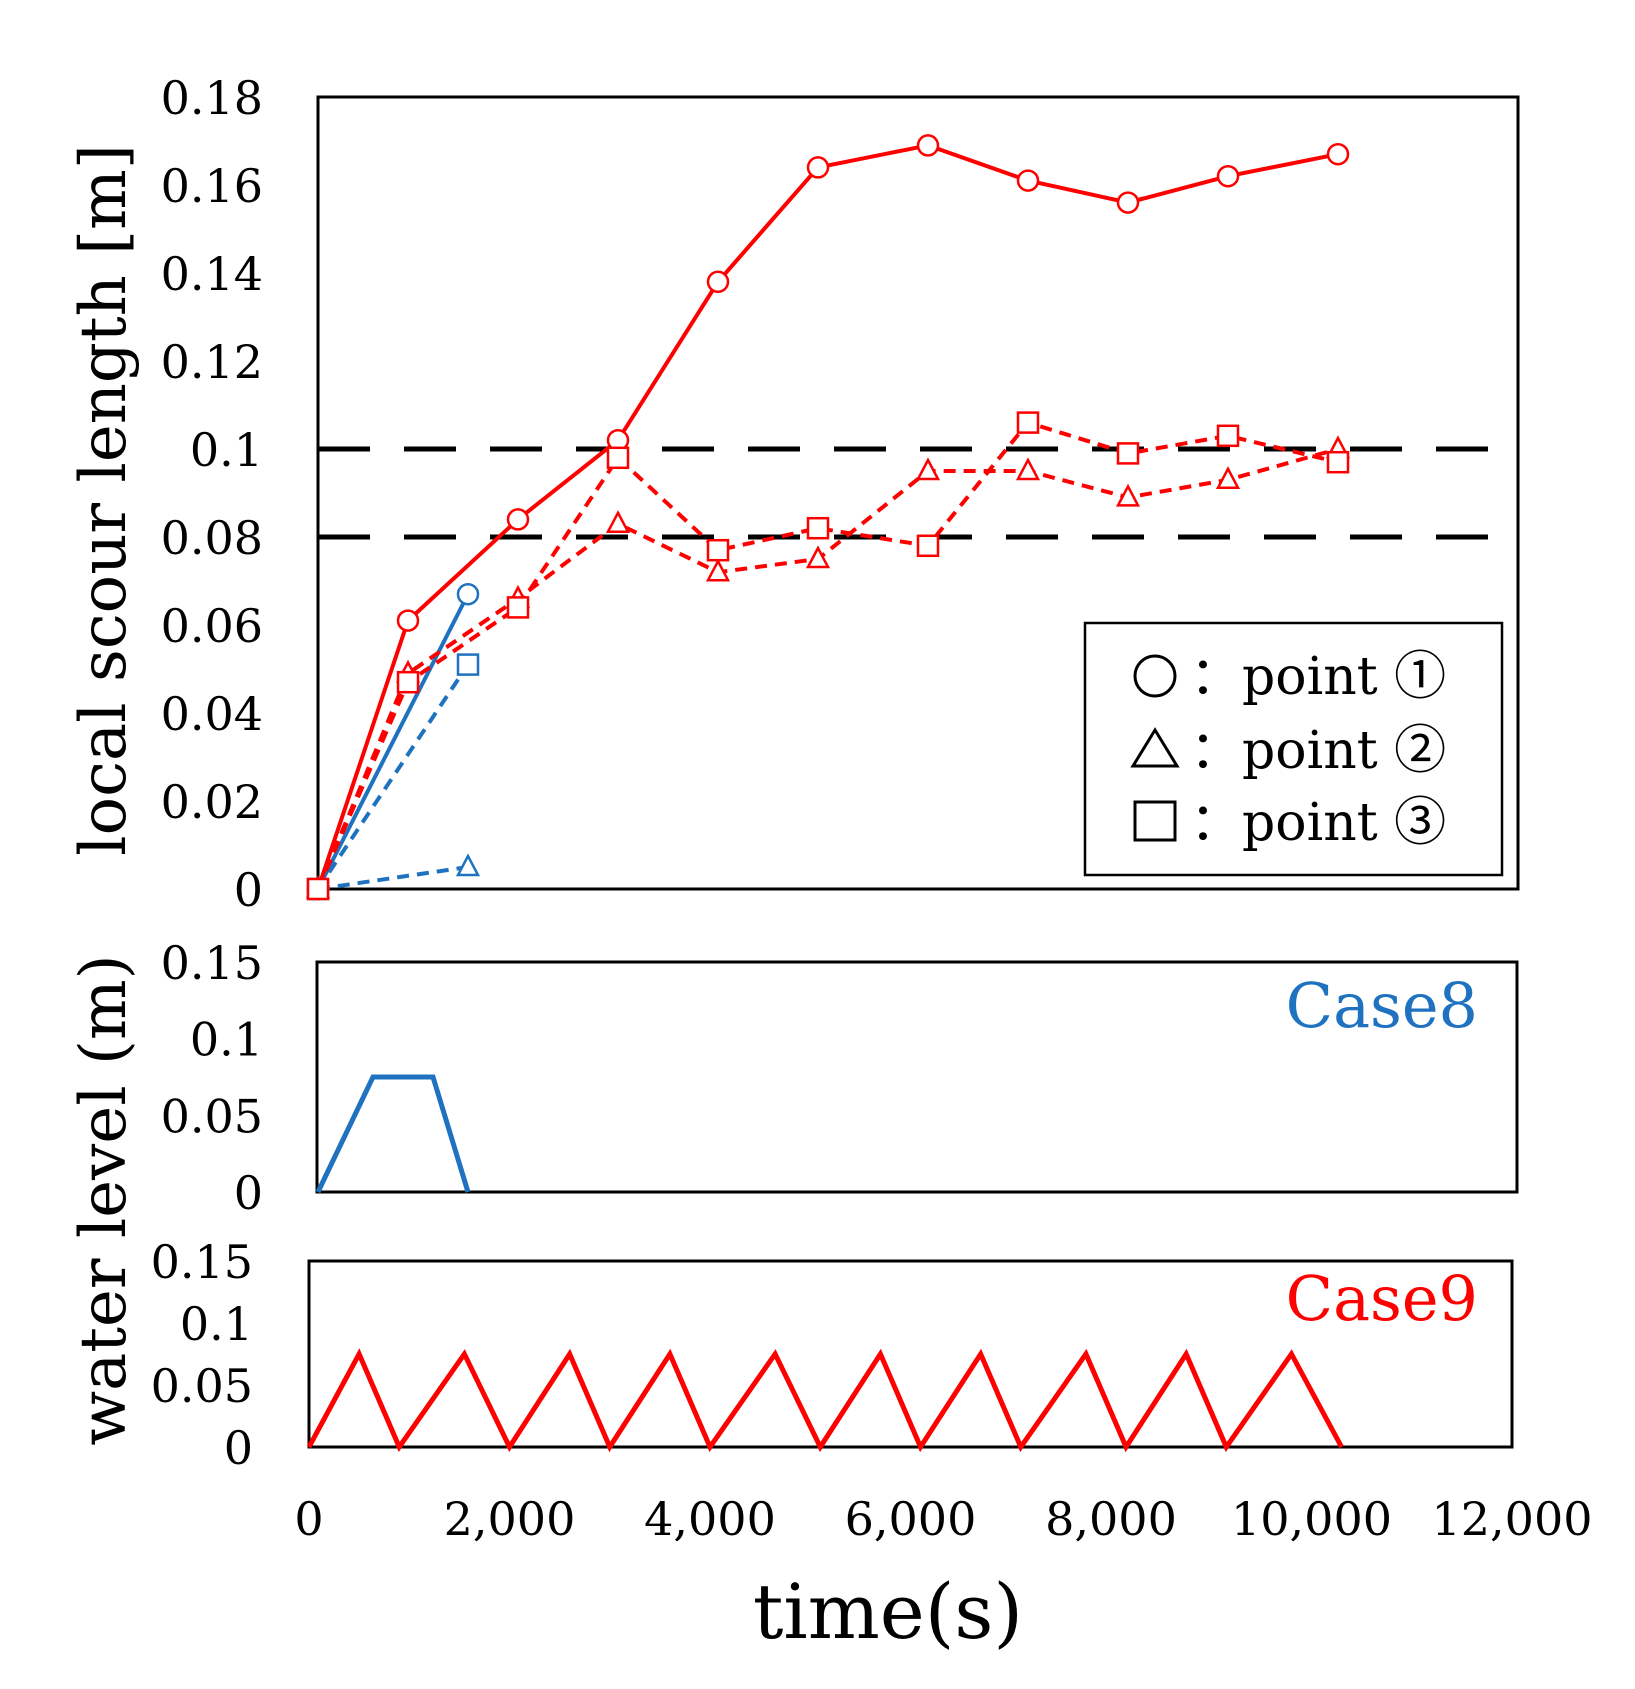 The width and height of the screenshot is (1635, 1689). What do you see at coordinates (212, 494) in the screenshot?
I see `scour-y-tick-labels: 0 0.02 0.04 0.06 0.08 0.1 0.12 0.14 0.16 0.18` at bounding box center [212, 494].